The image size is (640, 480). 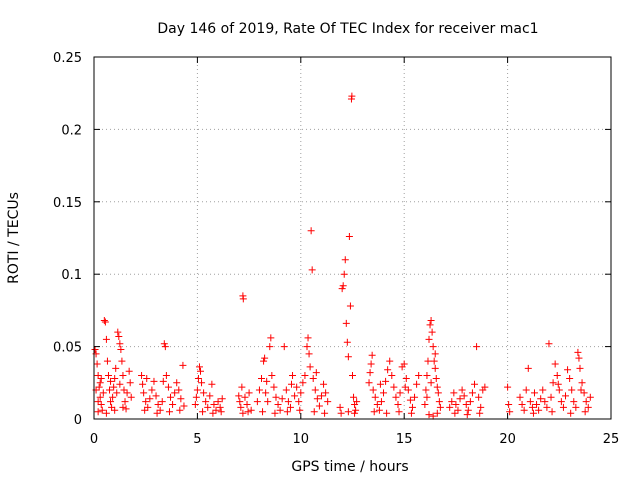 What do you see at coordinates (507, 439) in the screenshot?
I see `x-tick-label: 20` at bounding box center [507, 439].